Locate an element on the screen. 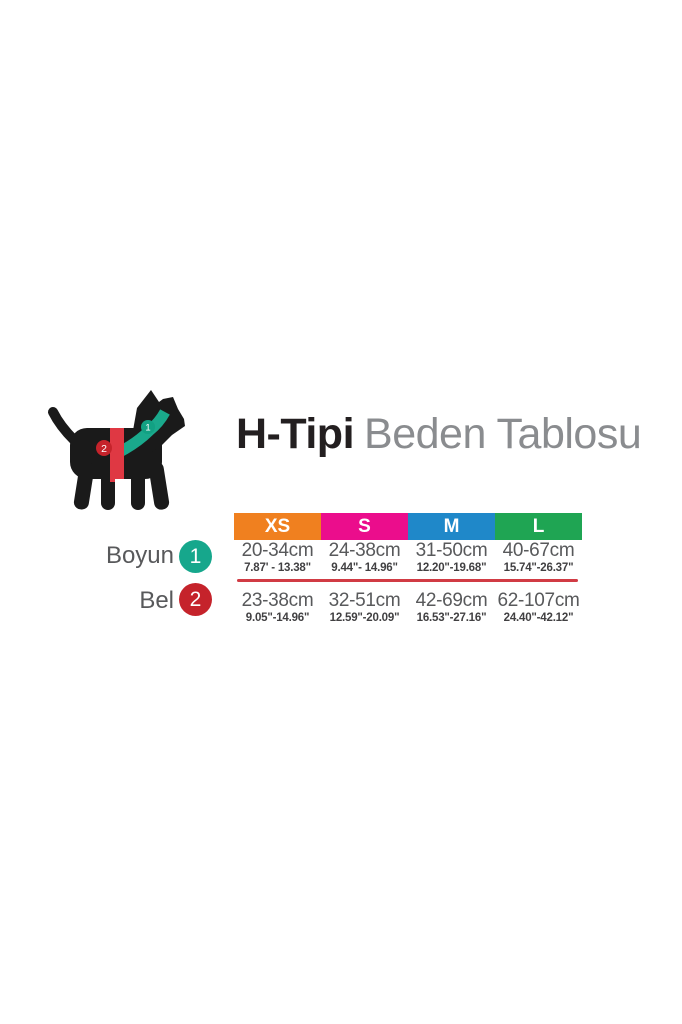  value-inches: 12.20"-19.68" is located at coordinates (451, 568).